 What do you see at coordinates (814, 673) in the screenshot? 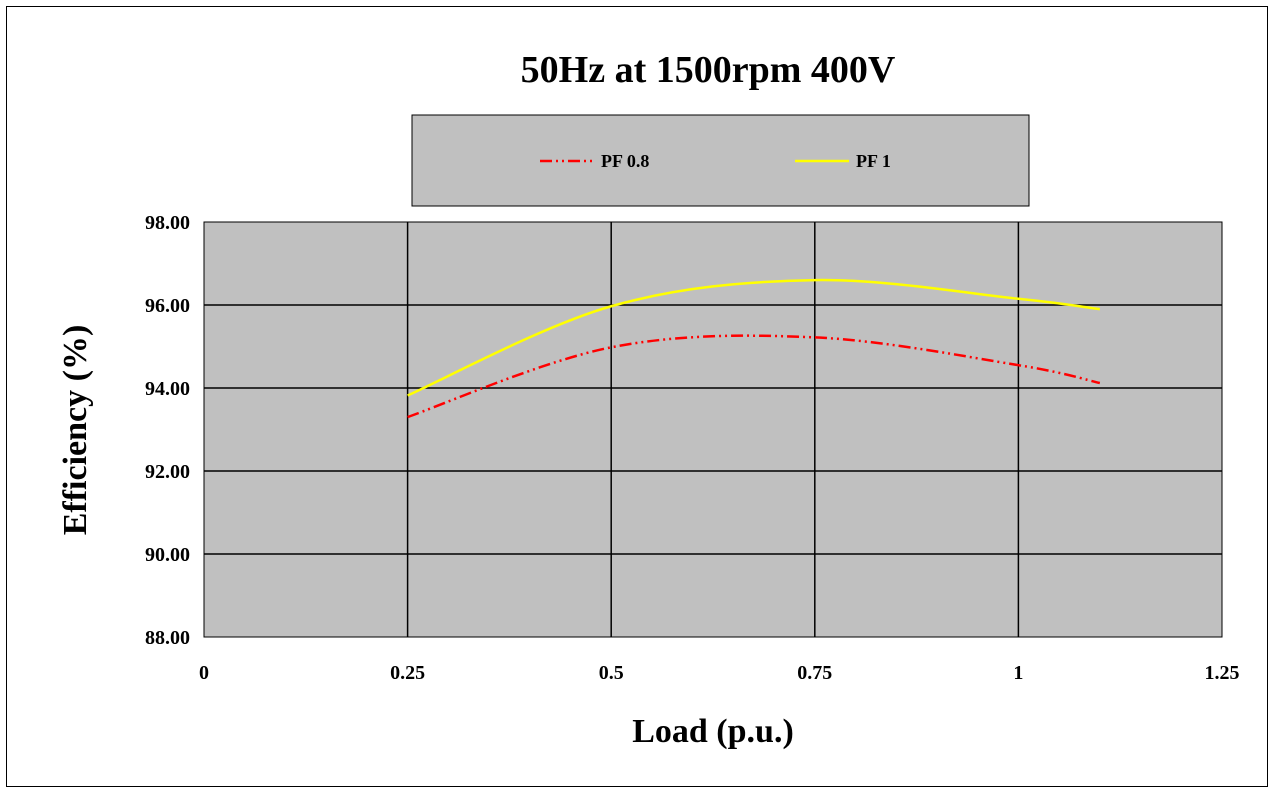
I see `x-tick-label: 0.75` at bounding box center [814, 673].